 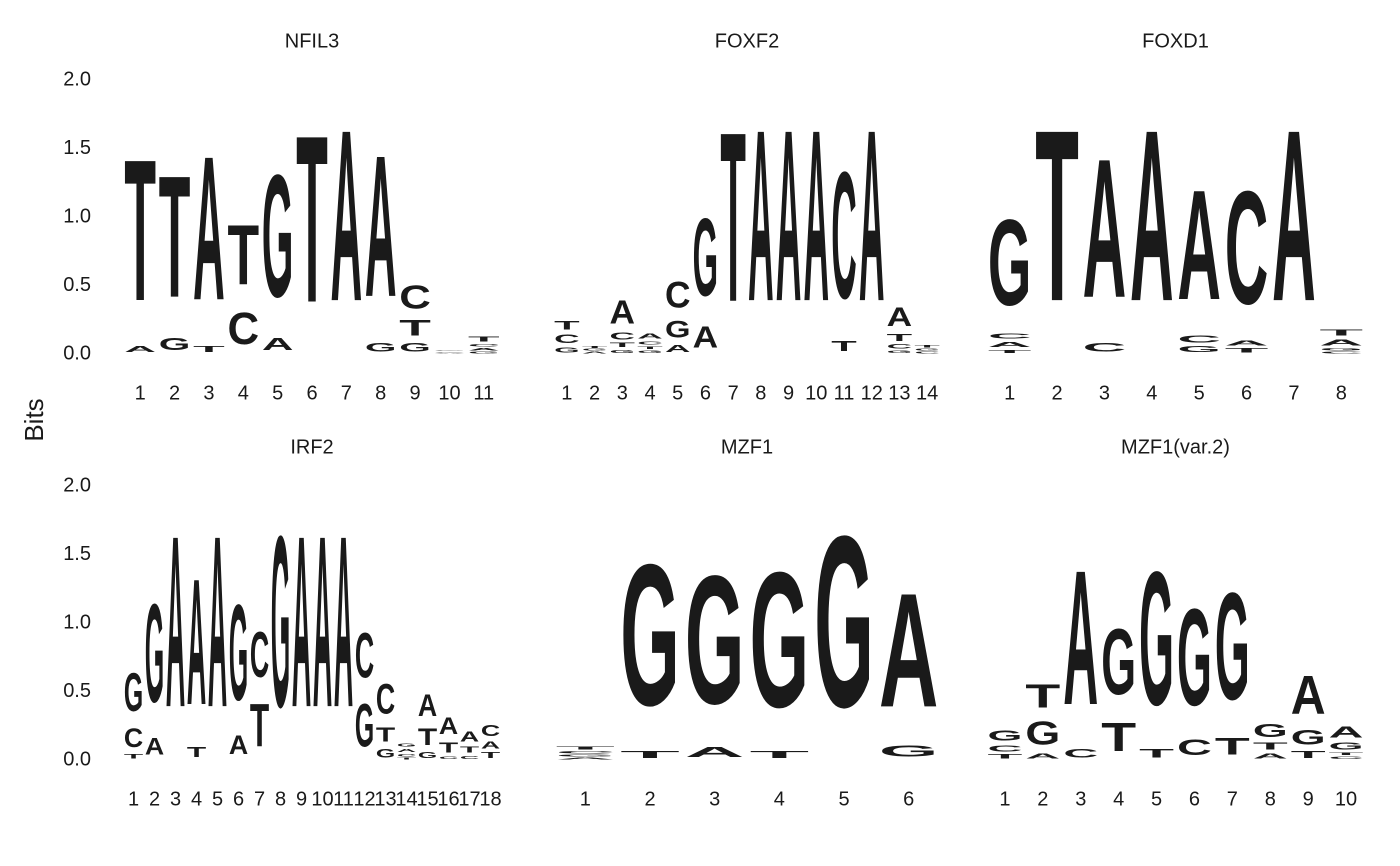 I want to click on y-axis-label: Bits, so click(x=34, y=419).